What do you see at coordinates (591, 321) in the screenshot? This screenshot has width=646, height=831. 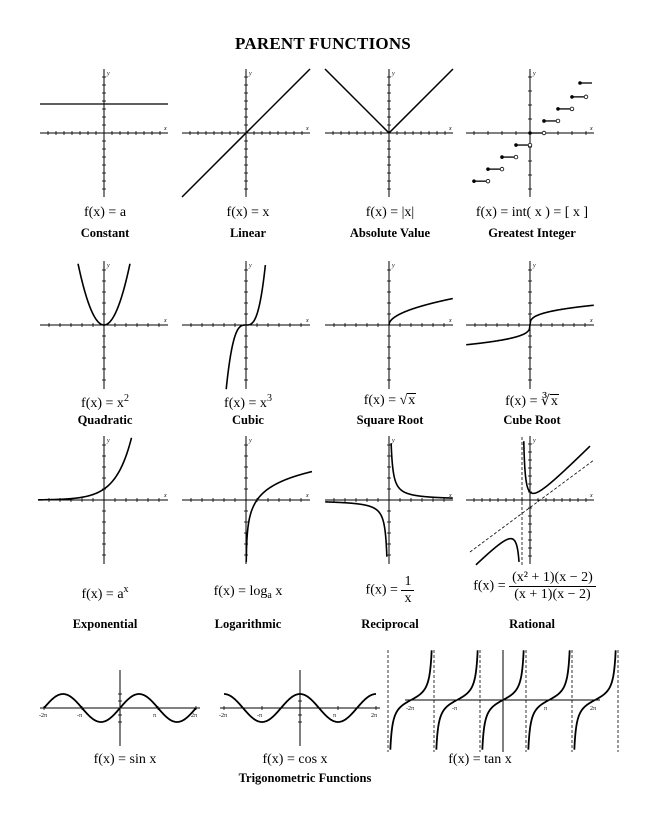 I see `cube-root-x-letter: x` at bounding box center [591, 321].